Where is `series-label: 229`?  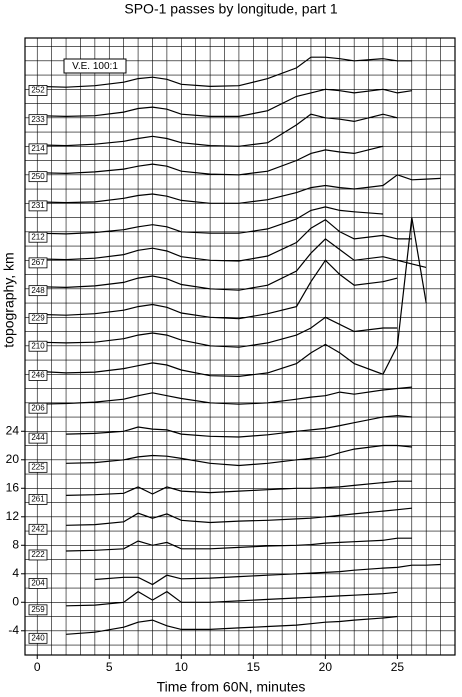 series-label: 229 is located at coordinates (38, 318).